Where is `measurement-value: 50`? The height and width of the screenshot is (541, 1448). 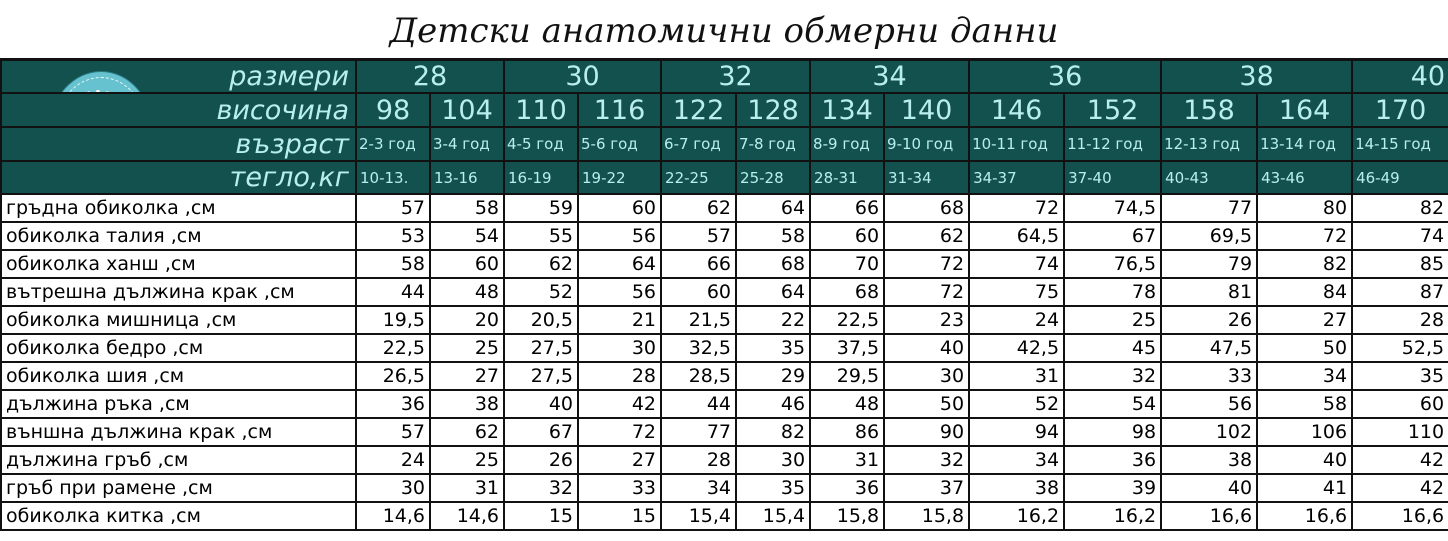 measurement-value: 50 is located at coordinates (1305, 348).